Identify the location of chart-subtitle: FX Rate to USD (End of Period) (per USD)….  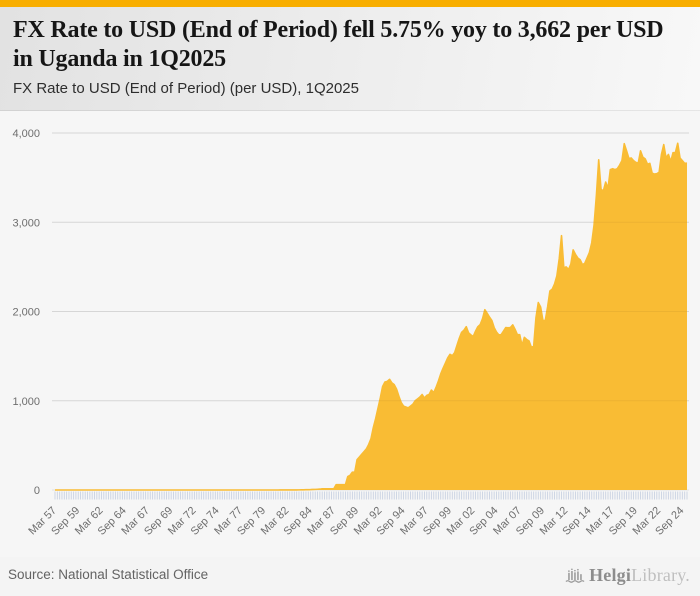
(186, 88).